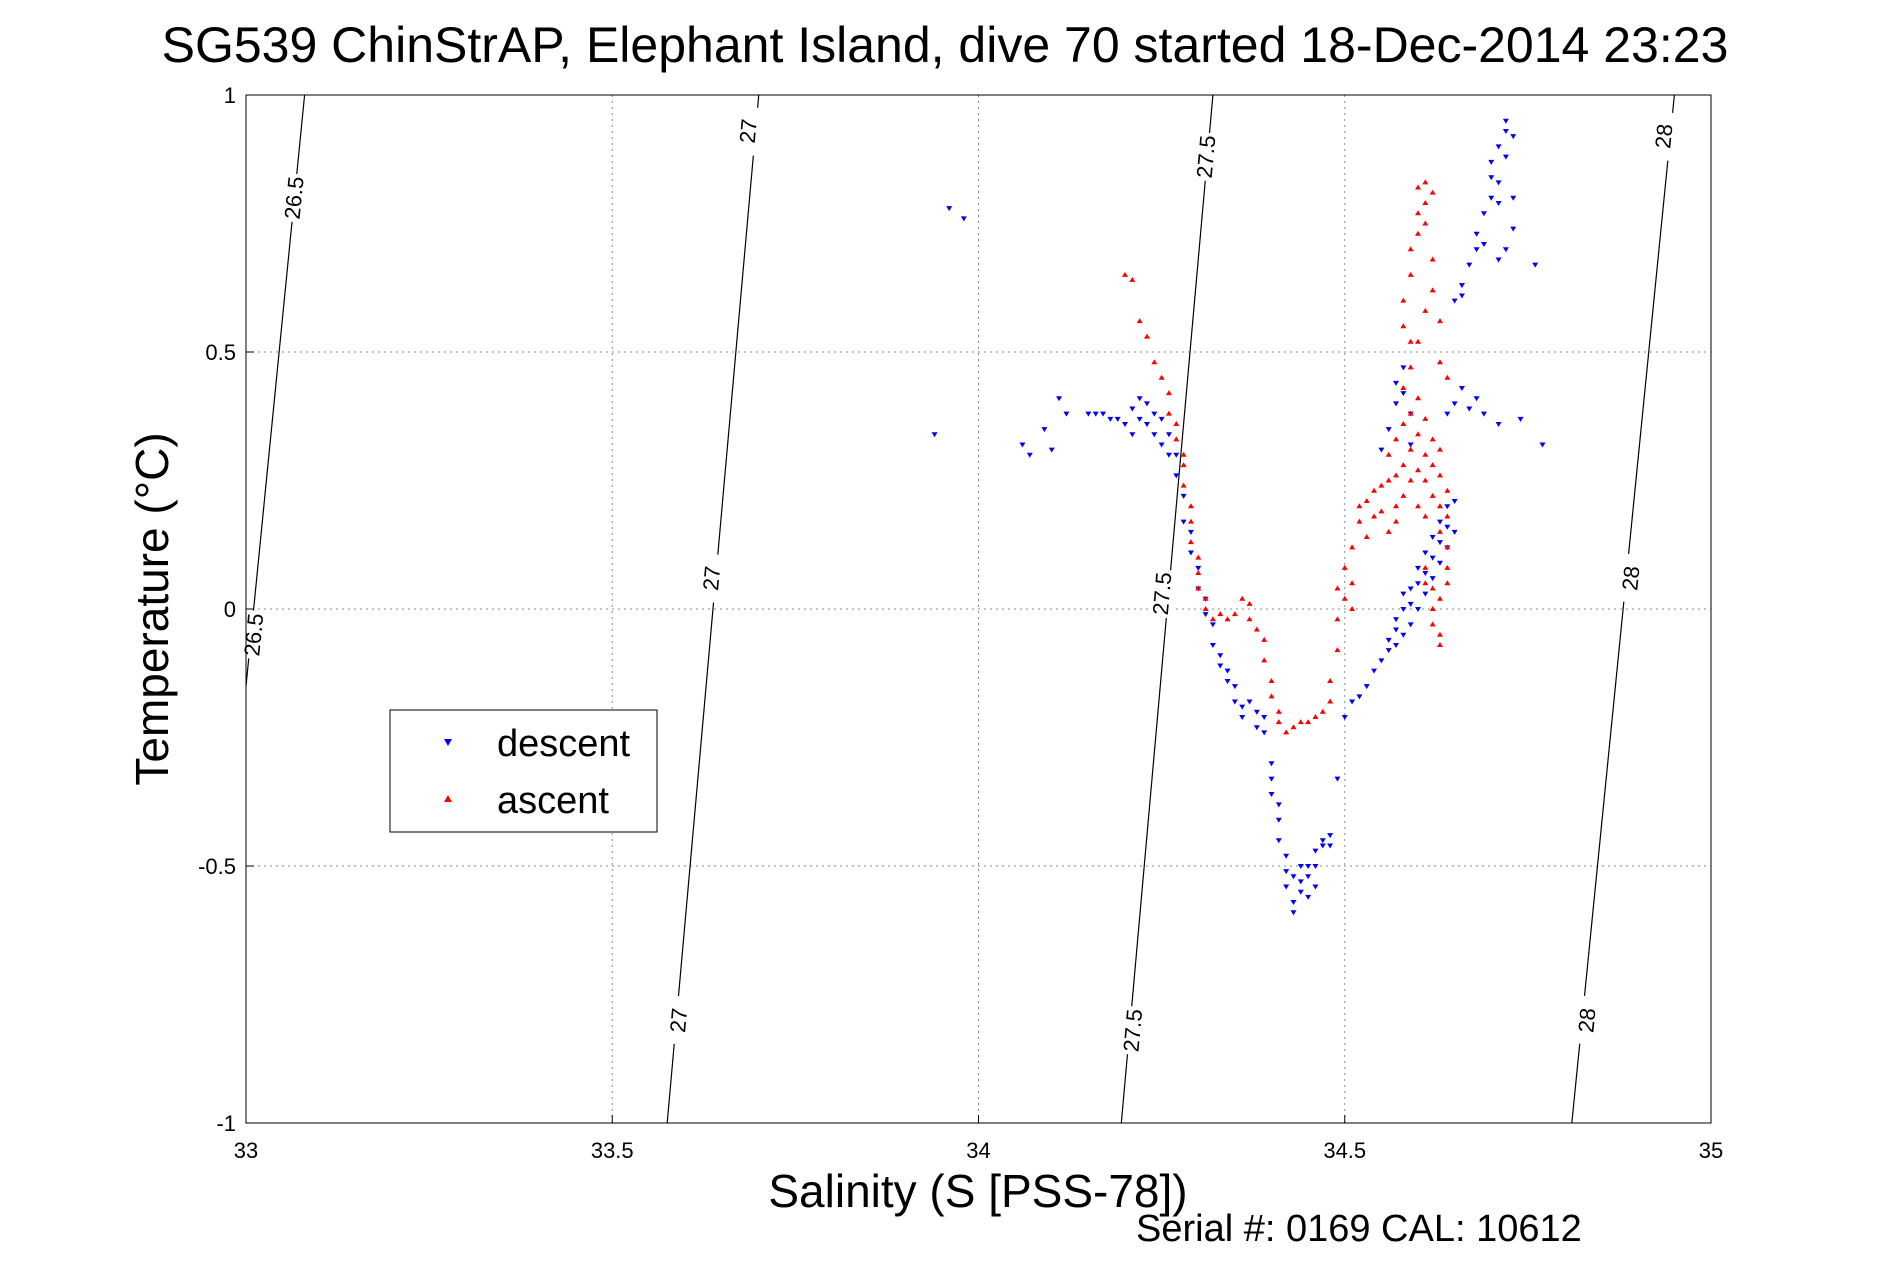 Image resolution: width=1891 pixels, height=1267 pixels. I want to click on legend-label-ascent: ascent, so click(553, 801).